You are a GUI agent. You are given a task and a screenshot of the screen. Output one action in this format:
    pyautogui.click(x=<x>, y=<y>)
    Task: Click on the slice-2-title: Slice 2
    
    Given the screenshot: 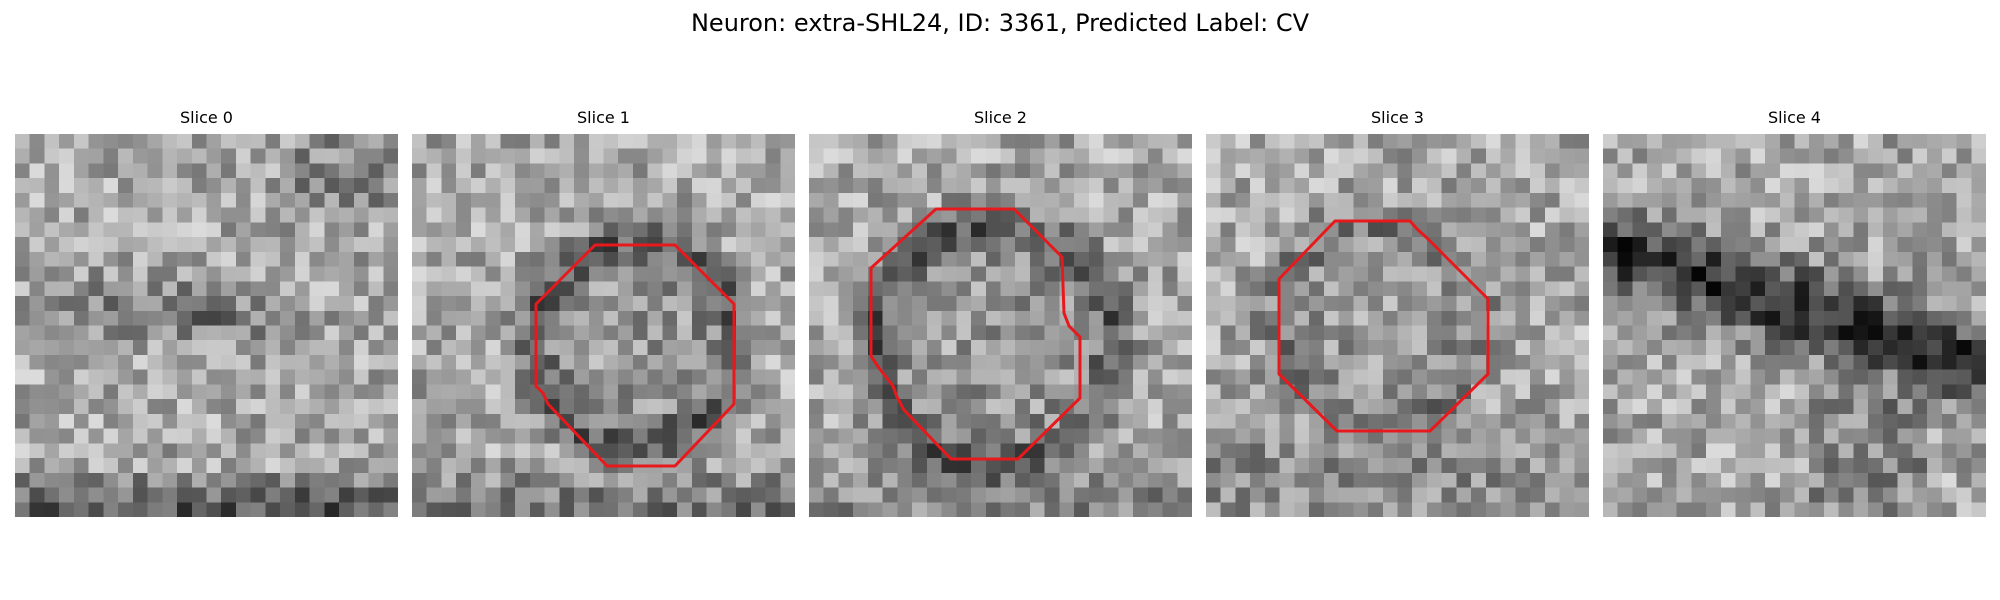 What is the action you would take?
    pyautogui.click(x=1000, y=117)
    